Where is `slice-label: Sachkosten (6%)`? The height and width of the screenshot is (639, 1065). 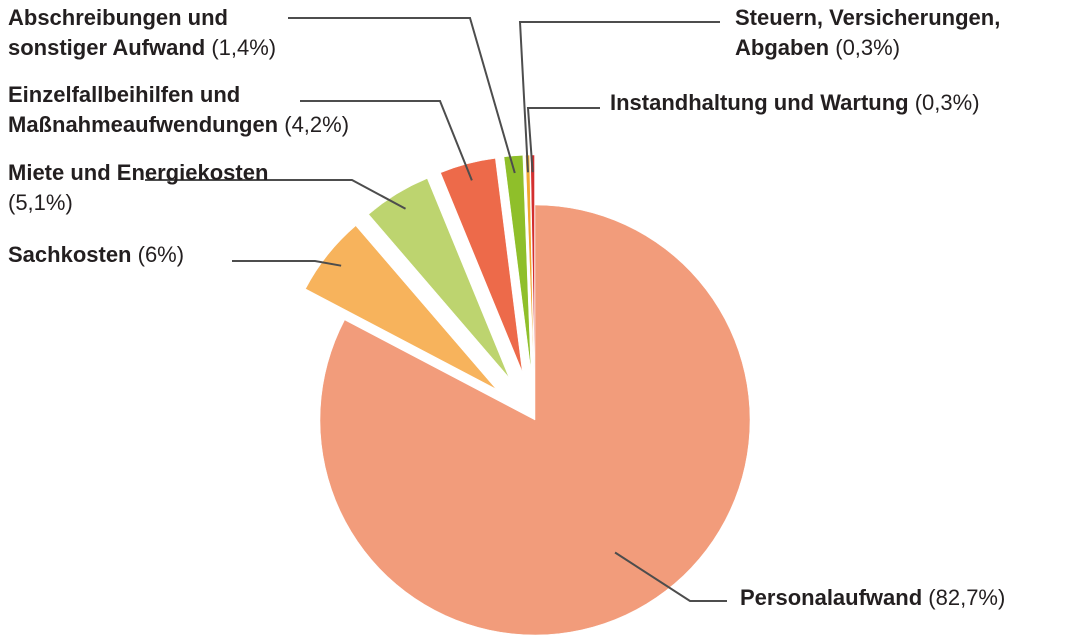
slice-label: Sachkosten (6%) is located at coordinates (123, 255).